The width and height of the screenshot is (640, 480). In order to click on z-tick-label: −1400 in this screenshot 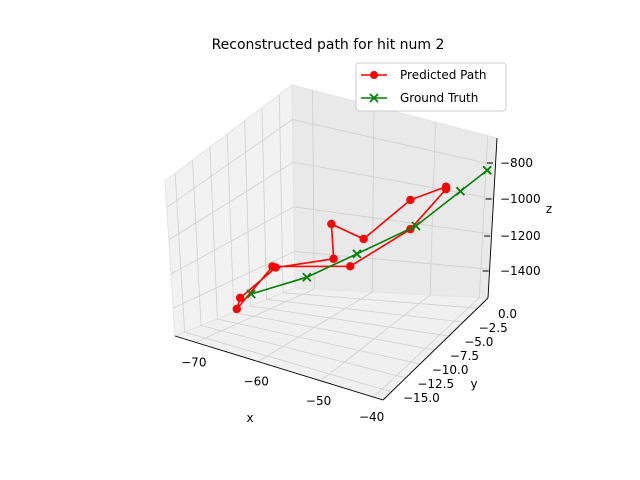, I will do `click(520, 271)`.